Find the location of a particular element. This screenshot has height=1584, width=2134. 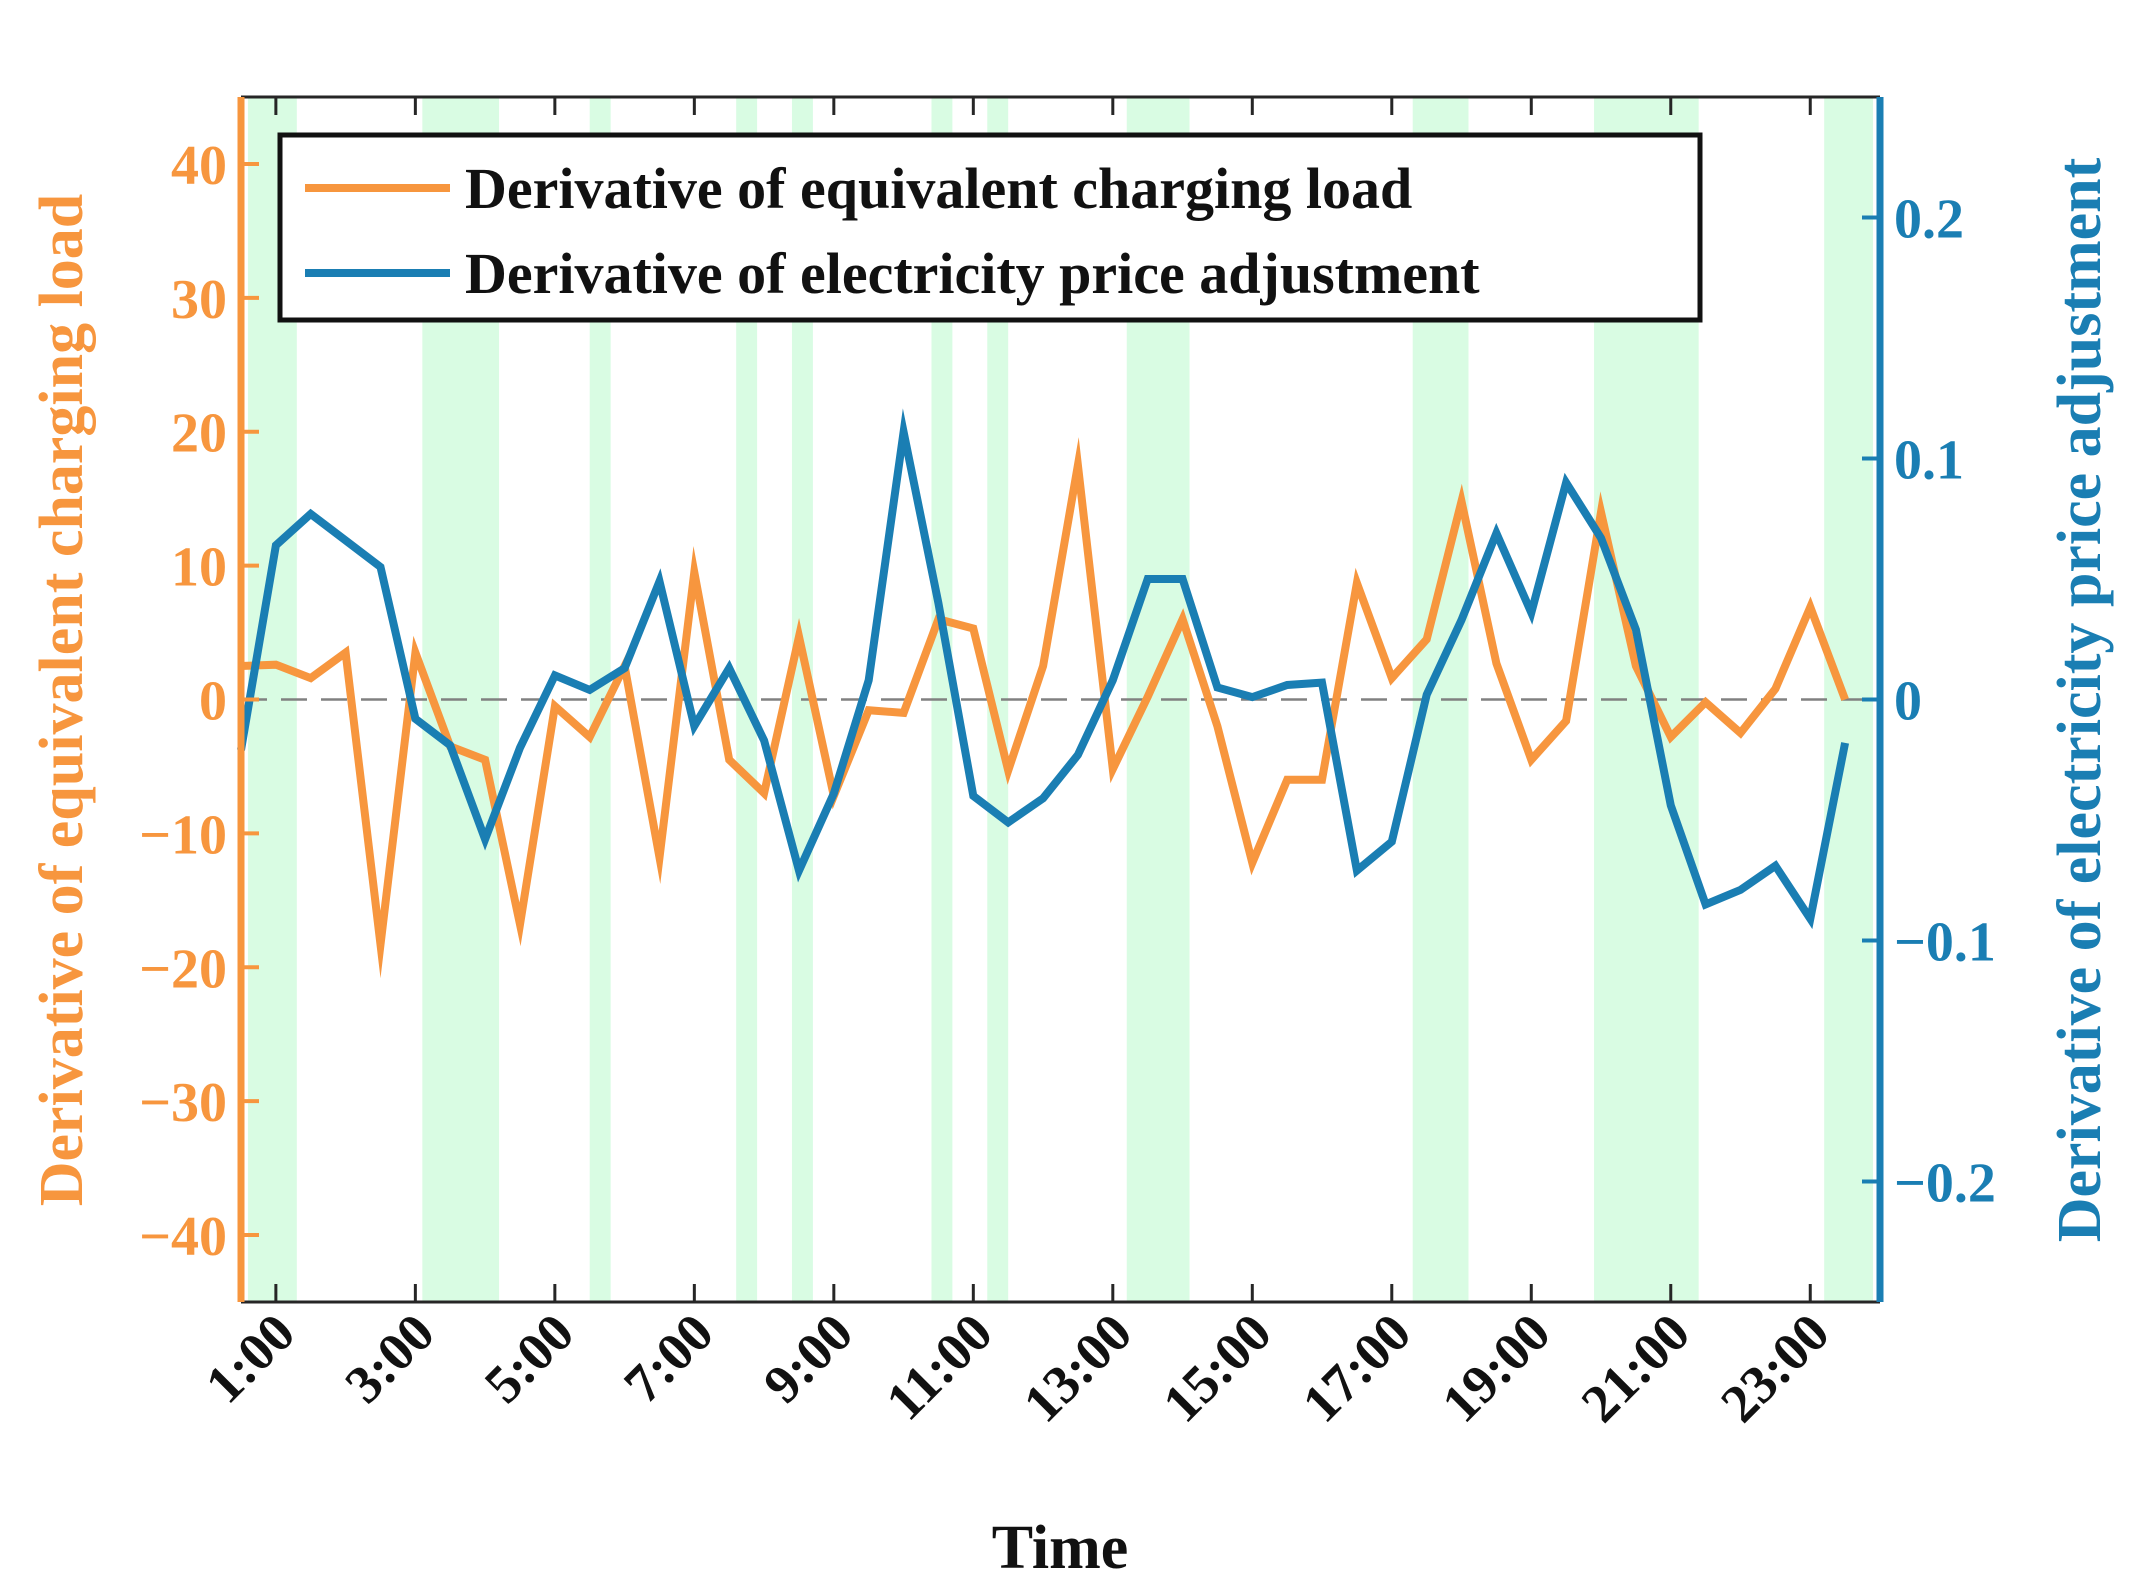

left-tick-label-2: −30 is located at coordinates (183, 1103).